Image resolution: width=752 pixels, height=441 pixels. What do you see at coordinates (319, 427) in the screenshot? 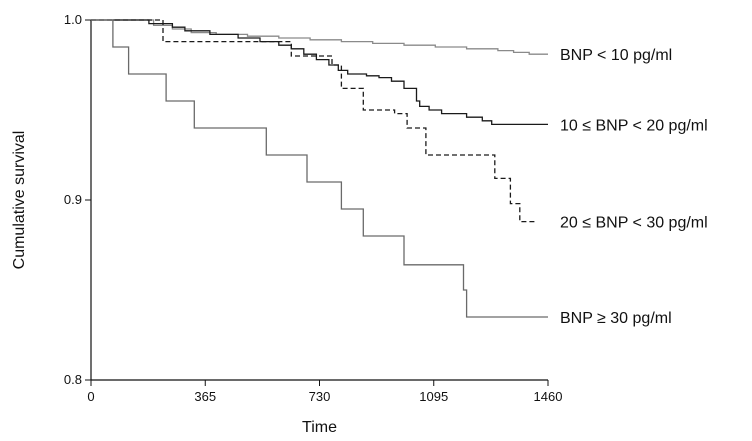
I see `x-axis-title: Time` at bounding box center [319, 427].